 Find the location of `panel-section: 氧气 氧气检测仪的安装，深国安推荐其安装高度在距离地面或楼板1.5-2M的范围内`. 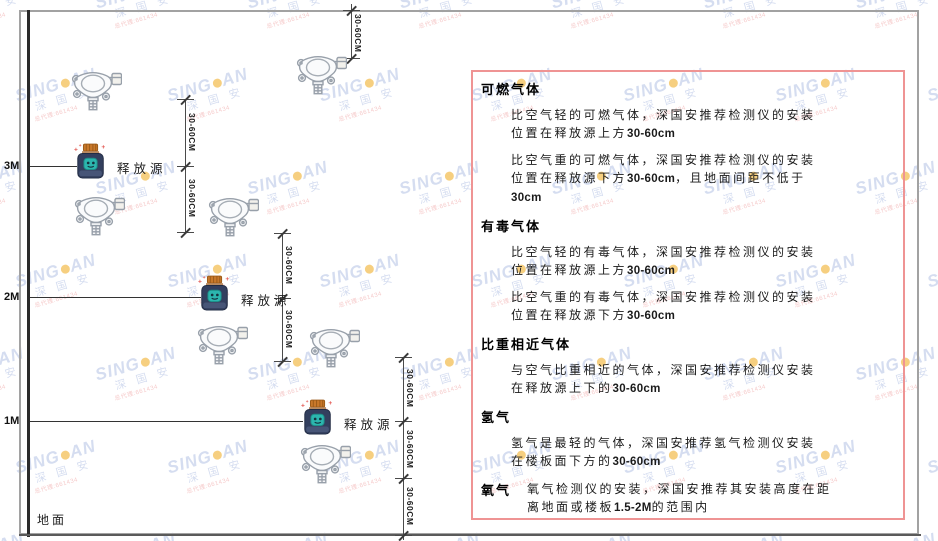

panel-section: 氧气 氧气检测仪的安装，深国安推荐其安装高度在距离地面或楼板1.5-2M的范围内 is located at coordinates (688, 498).